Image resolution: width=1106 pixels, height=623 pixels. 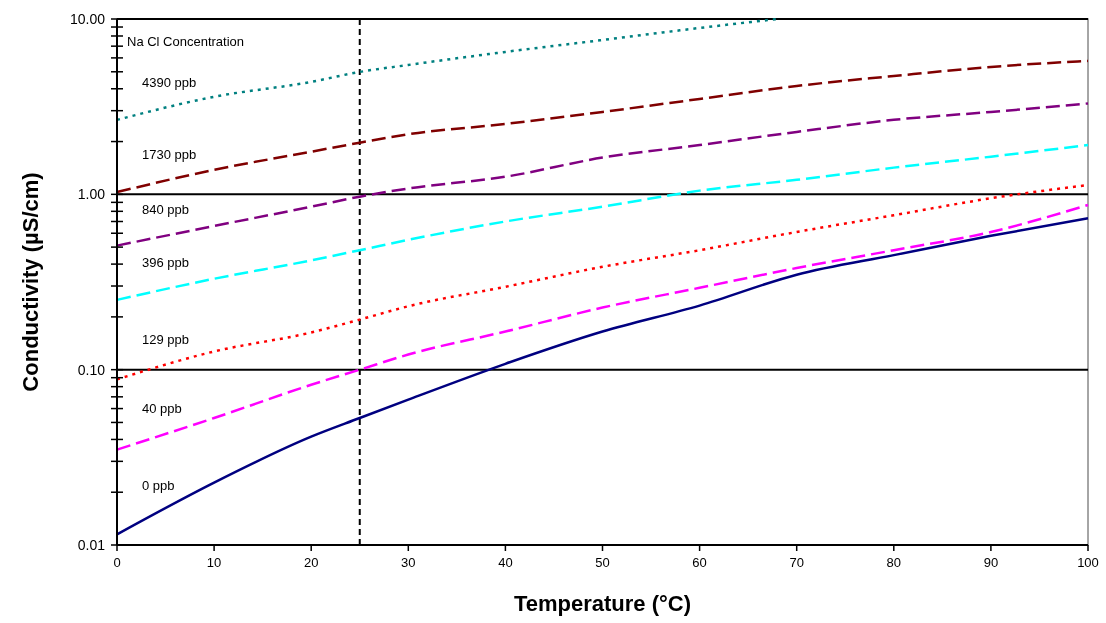 I want to click on x-tick-label: 70, so click(x=796, y=562).